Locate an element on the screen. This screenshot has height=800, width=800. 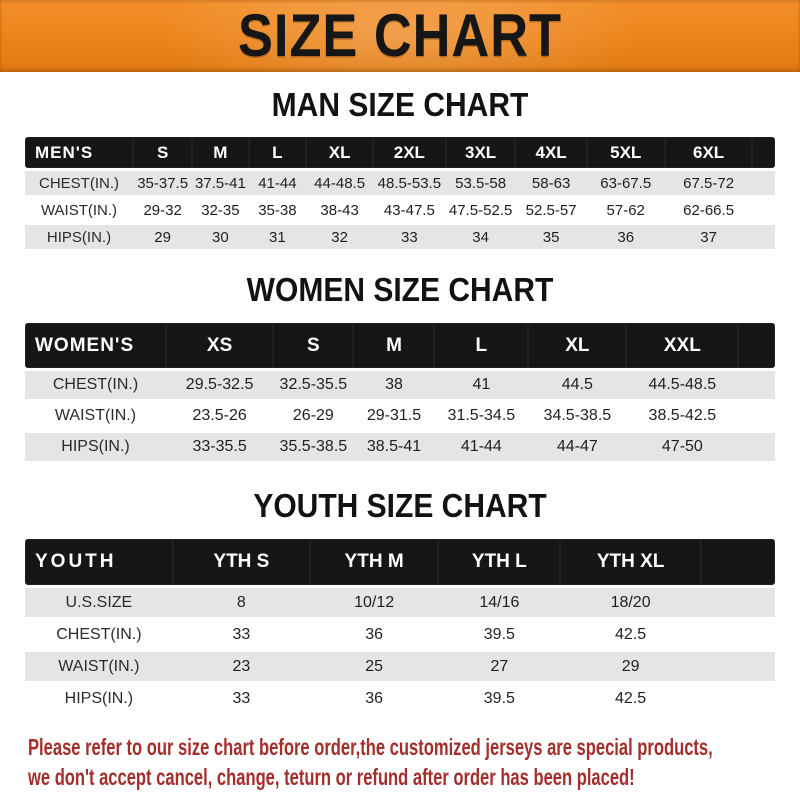
size-cell: 25 is located at coordinates (374, 666).